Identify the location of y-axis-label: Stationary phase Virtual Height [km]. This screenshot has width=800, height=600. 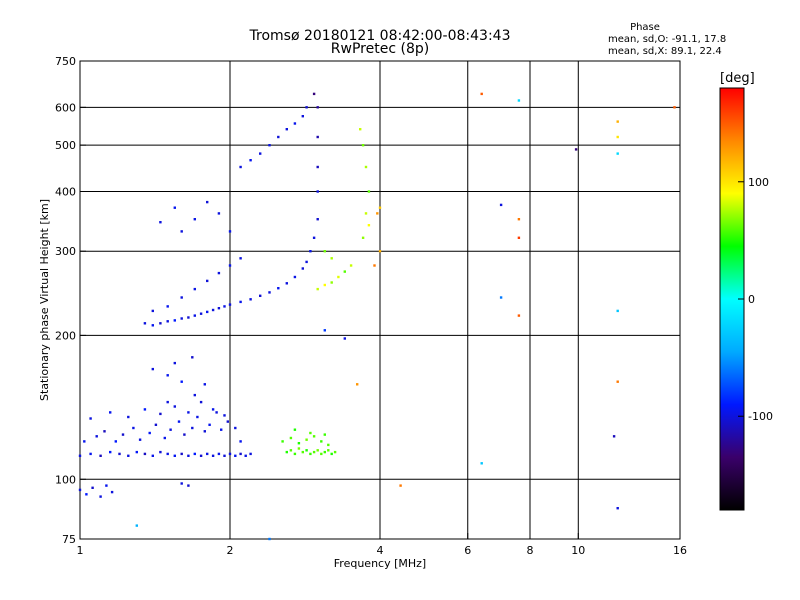
(44, 300).